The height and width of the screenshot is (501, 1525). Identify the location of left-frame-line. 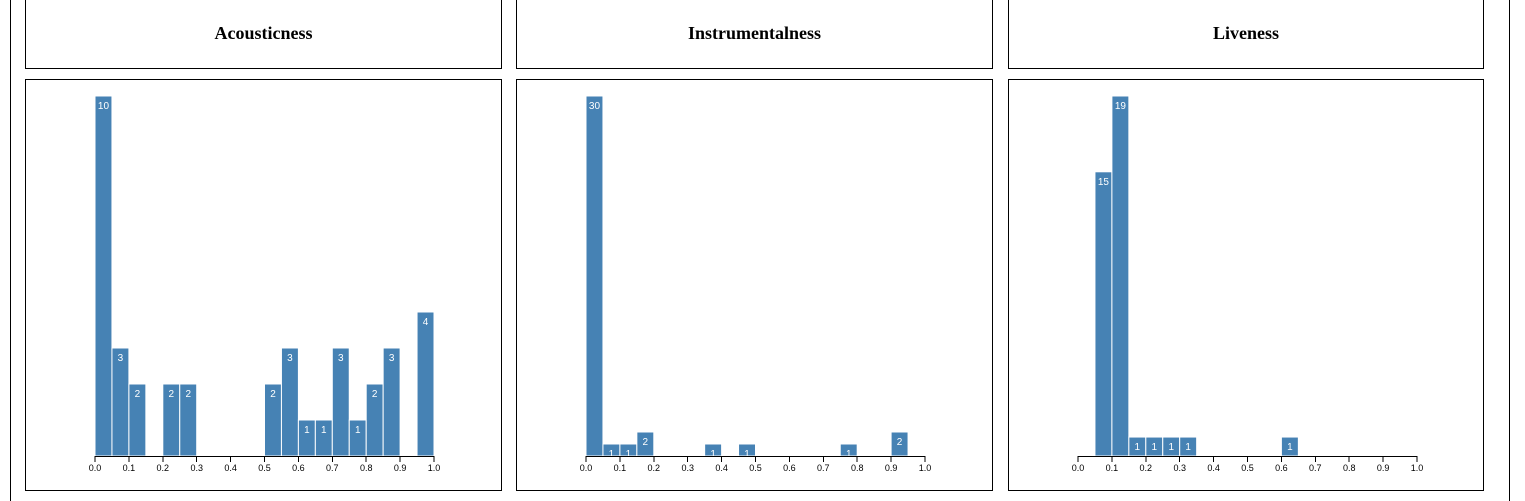
(10, 250).